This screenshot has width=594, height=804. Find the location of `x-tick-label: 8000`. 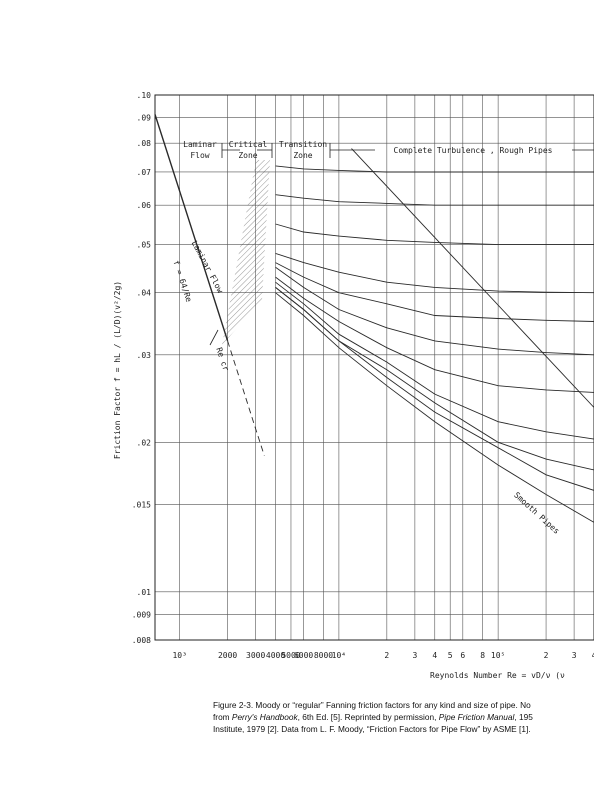

x-tick-label: 8000 is located at coordinates (323, 655).